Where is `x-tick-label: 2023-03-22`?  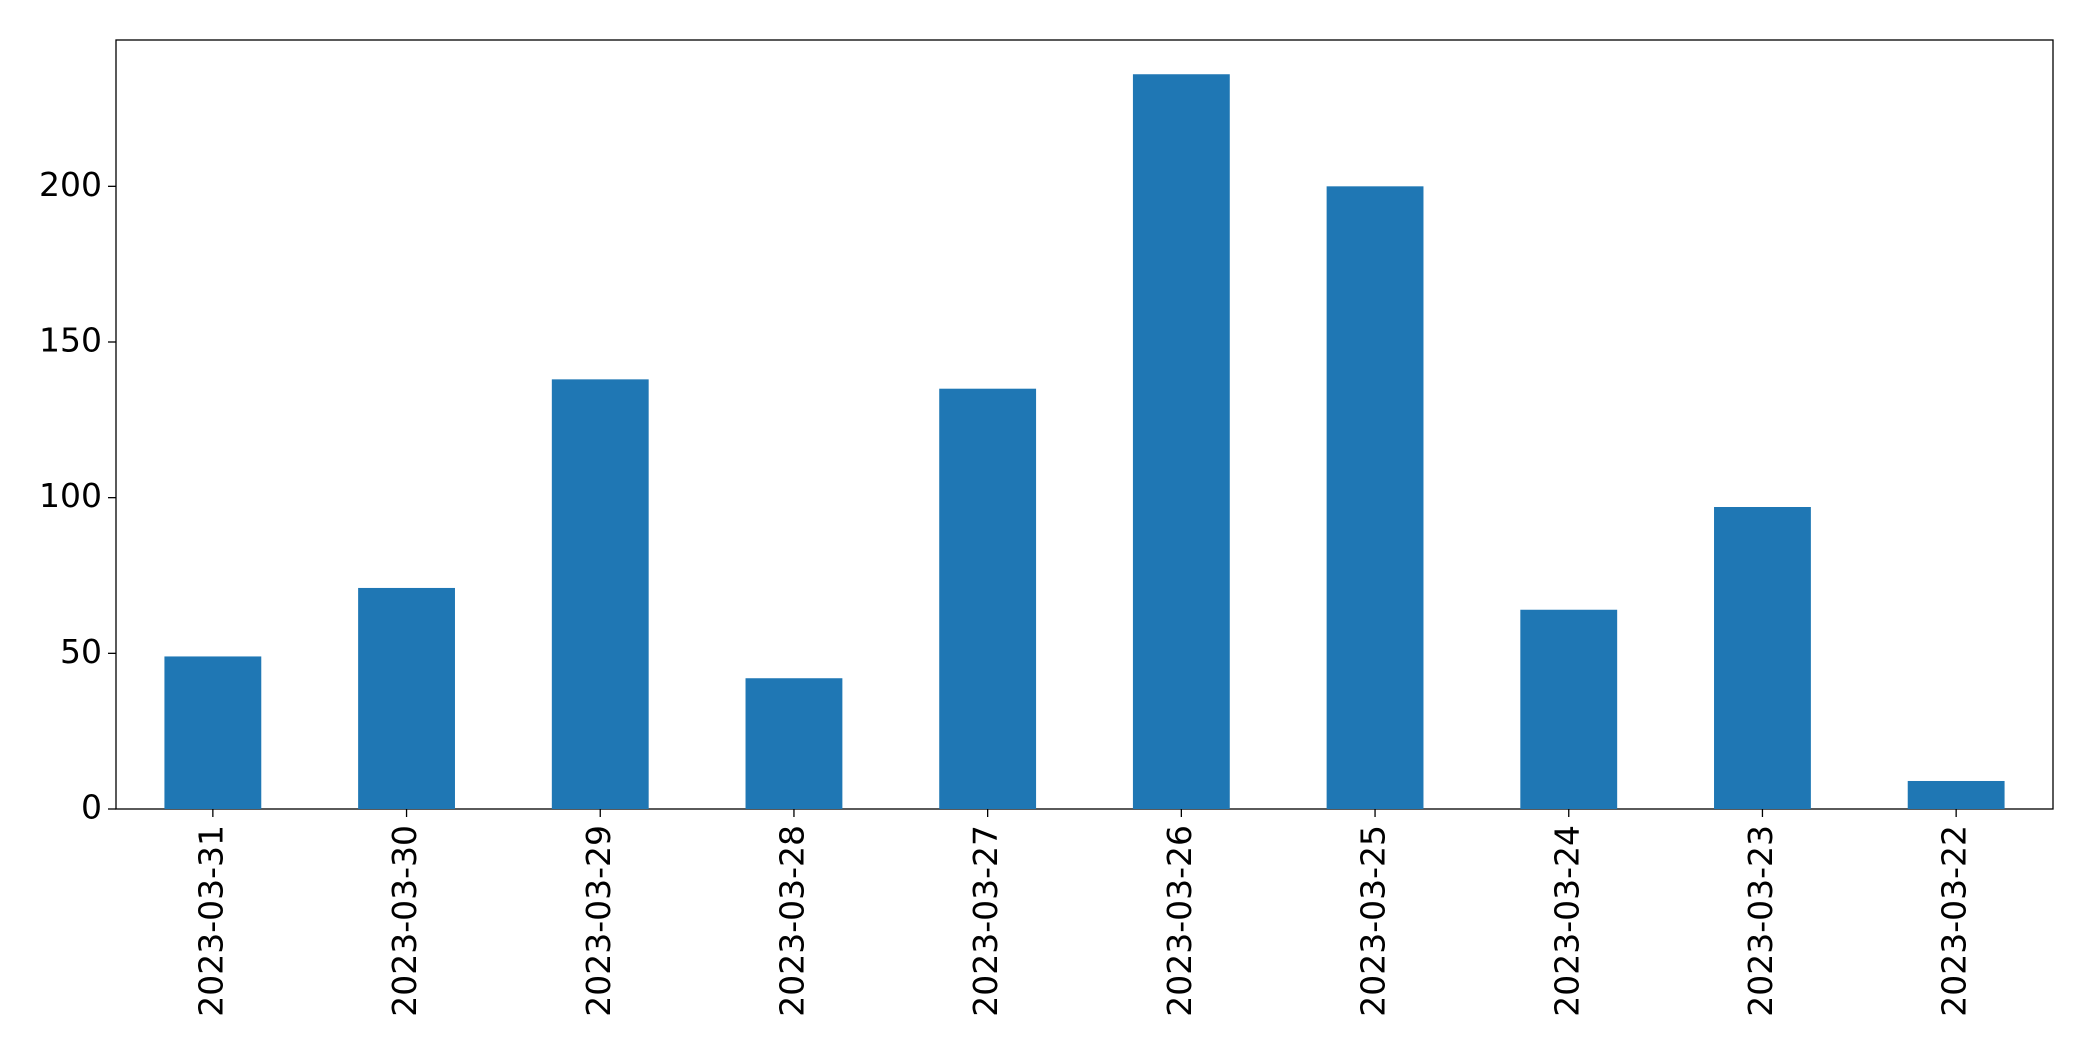
x-tick-label: 2023-03-22 is located at coordinates (1954, 921).